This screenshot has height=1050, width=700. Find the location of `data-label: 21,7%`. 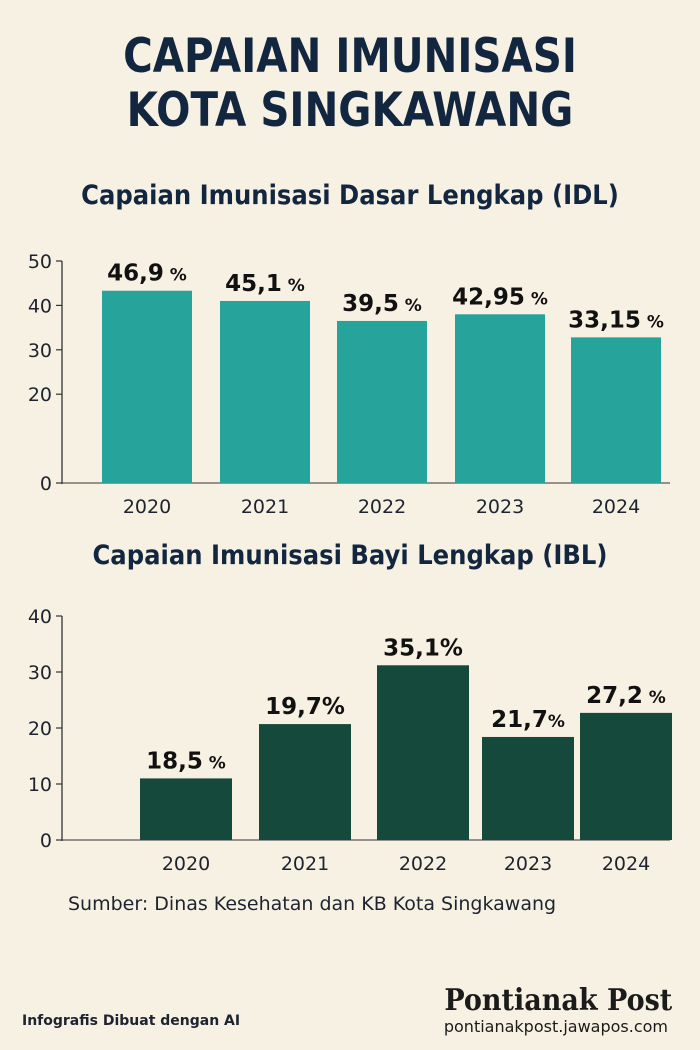

data-label: 21,7% is located at coordinates (528, 720).